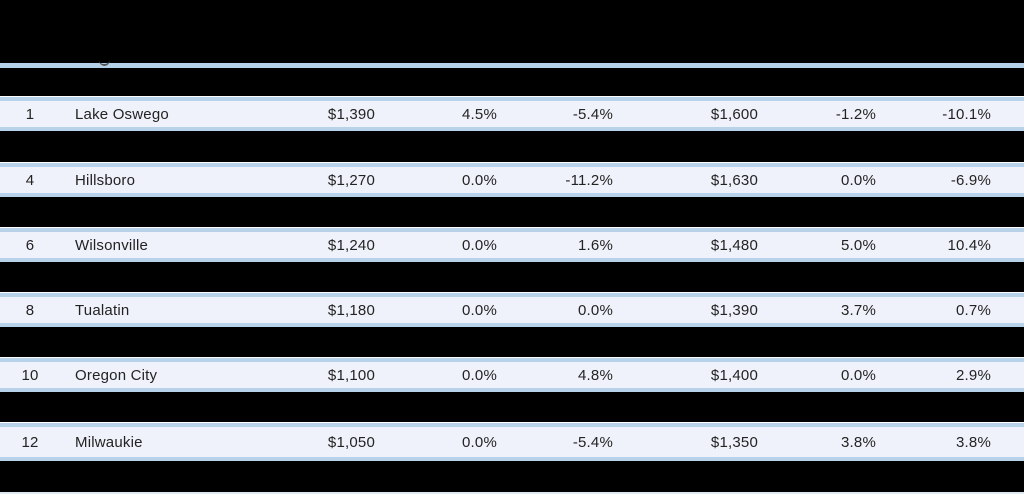 The width and height of the screenshot is (1024, 494). I want to click on rank-cell: 8, so click(30, 310).